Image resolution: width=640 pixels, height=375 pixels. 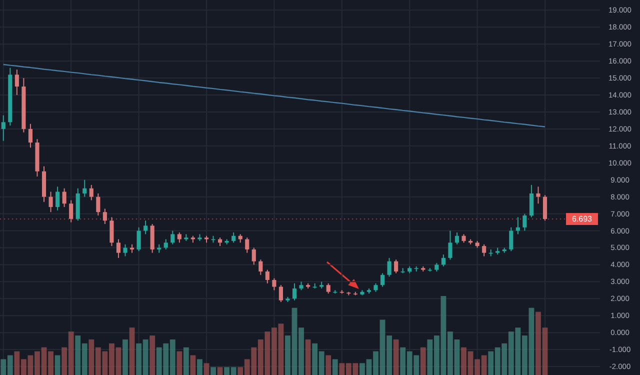 I want to click on ref-line-label: 6.693, so click(x=582, y=219).